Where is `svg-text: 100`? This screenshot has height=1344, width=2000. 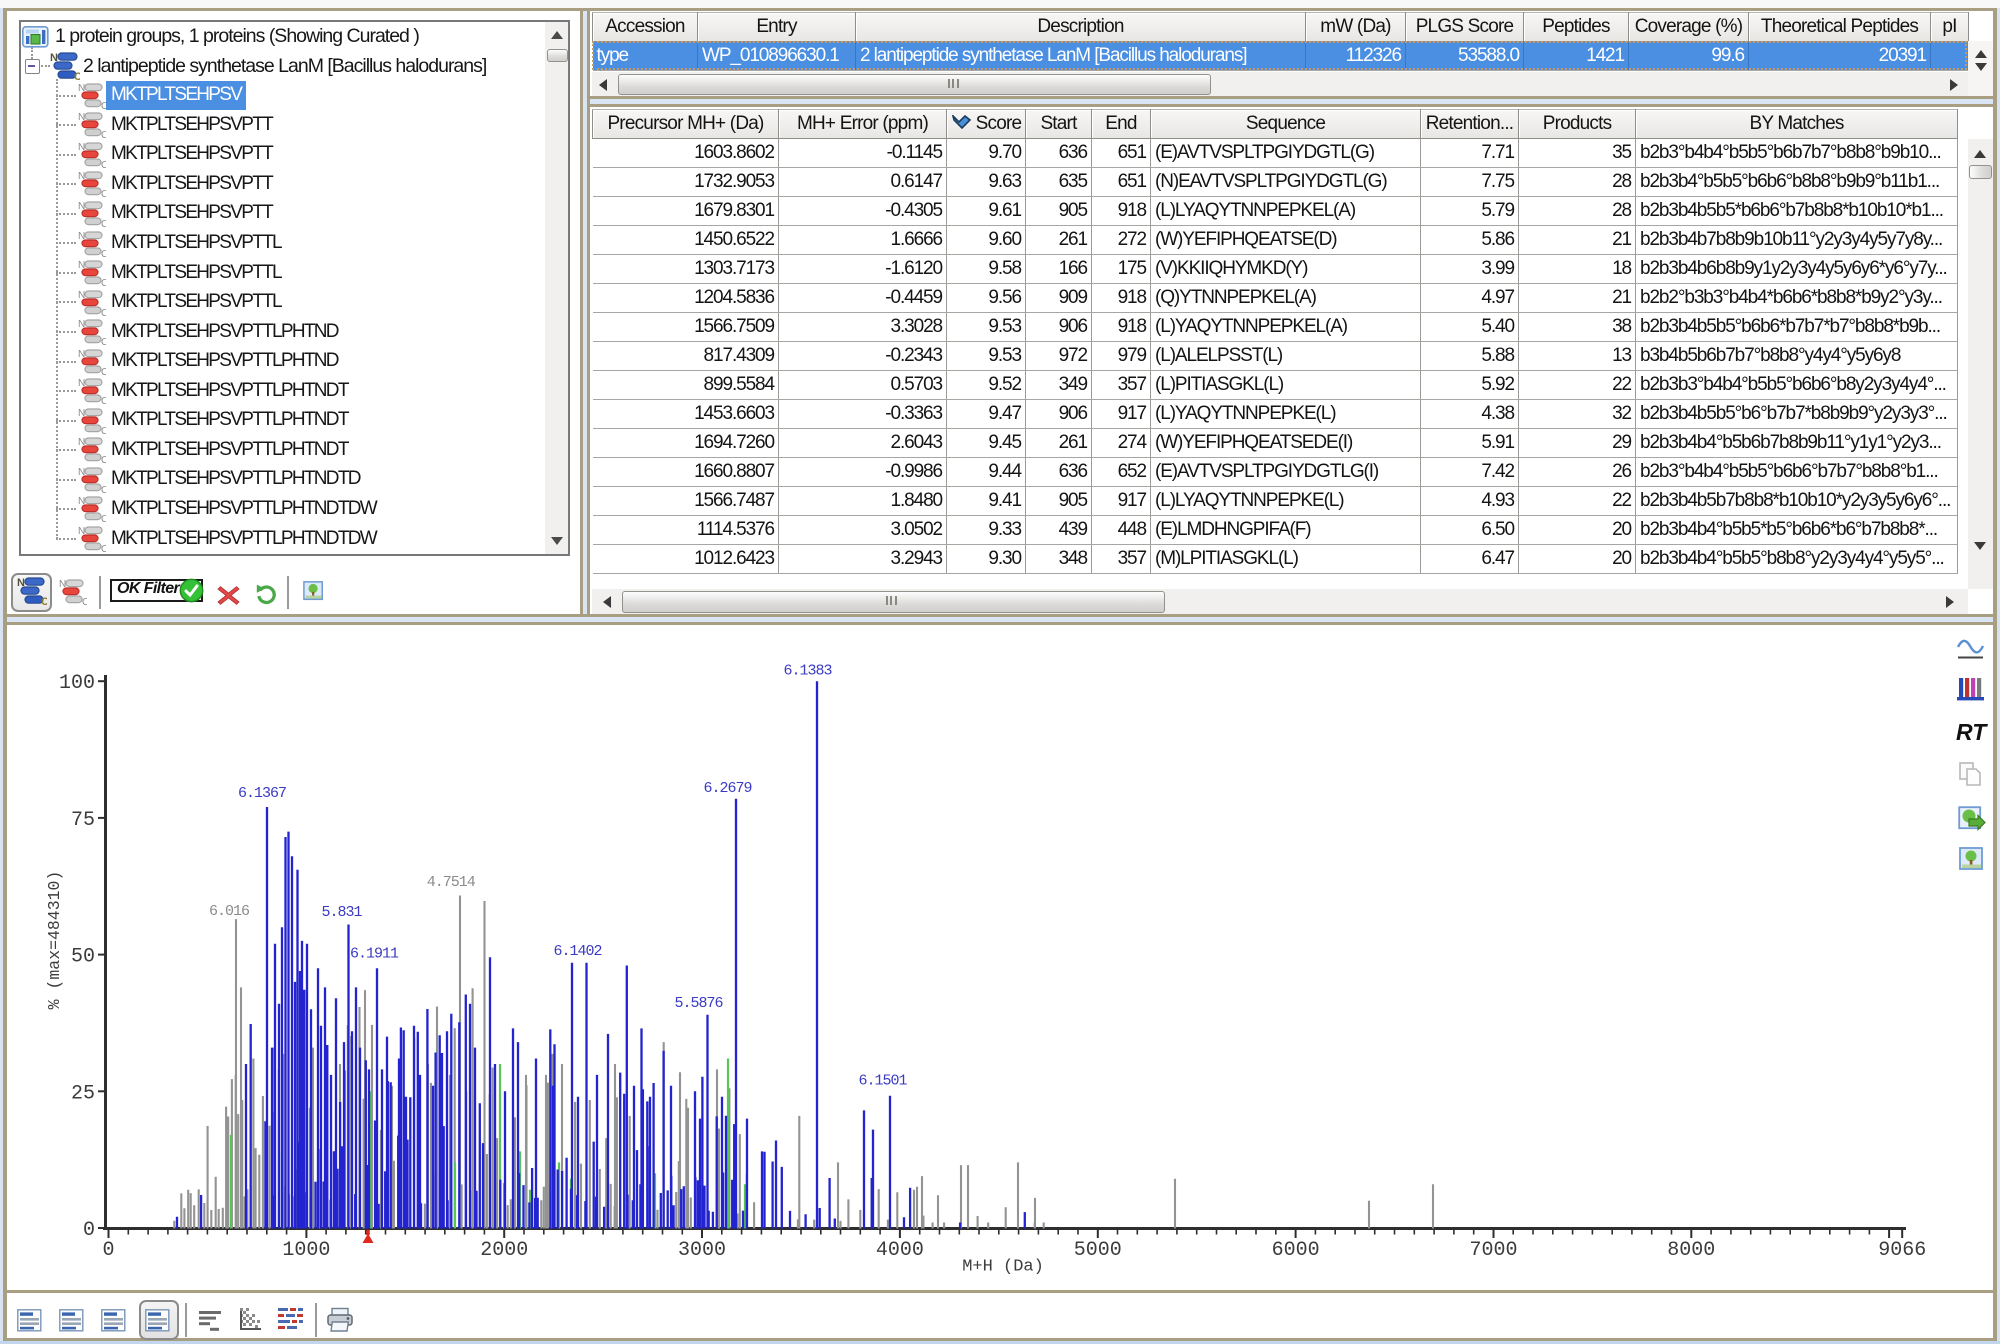 svg-text: 100 is located at coordinates (77, 683).